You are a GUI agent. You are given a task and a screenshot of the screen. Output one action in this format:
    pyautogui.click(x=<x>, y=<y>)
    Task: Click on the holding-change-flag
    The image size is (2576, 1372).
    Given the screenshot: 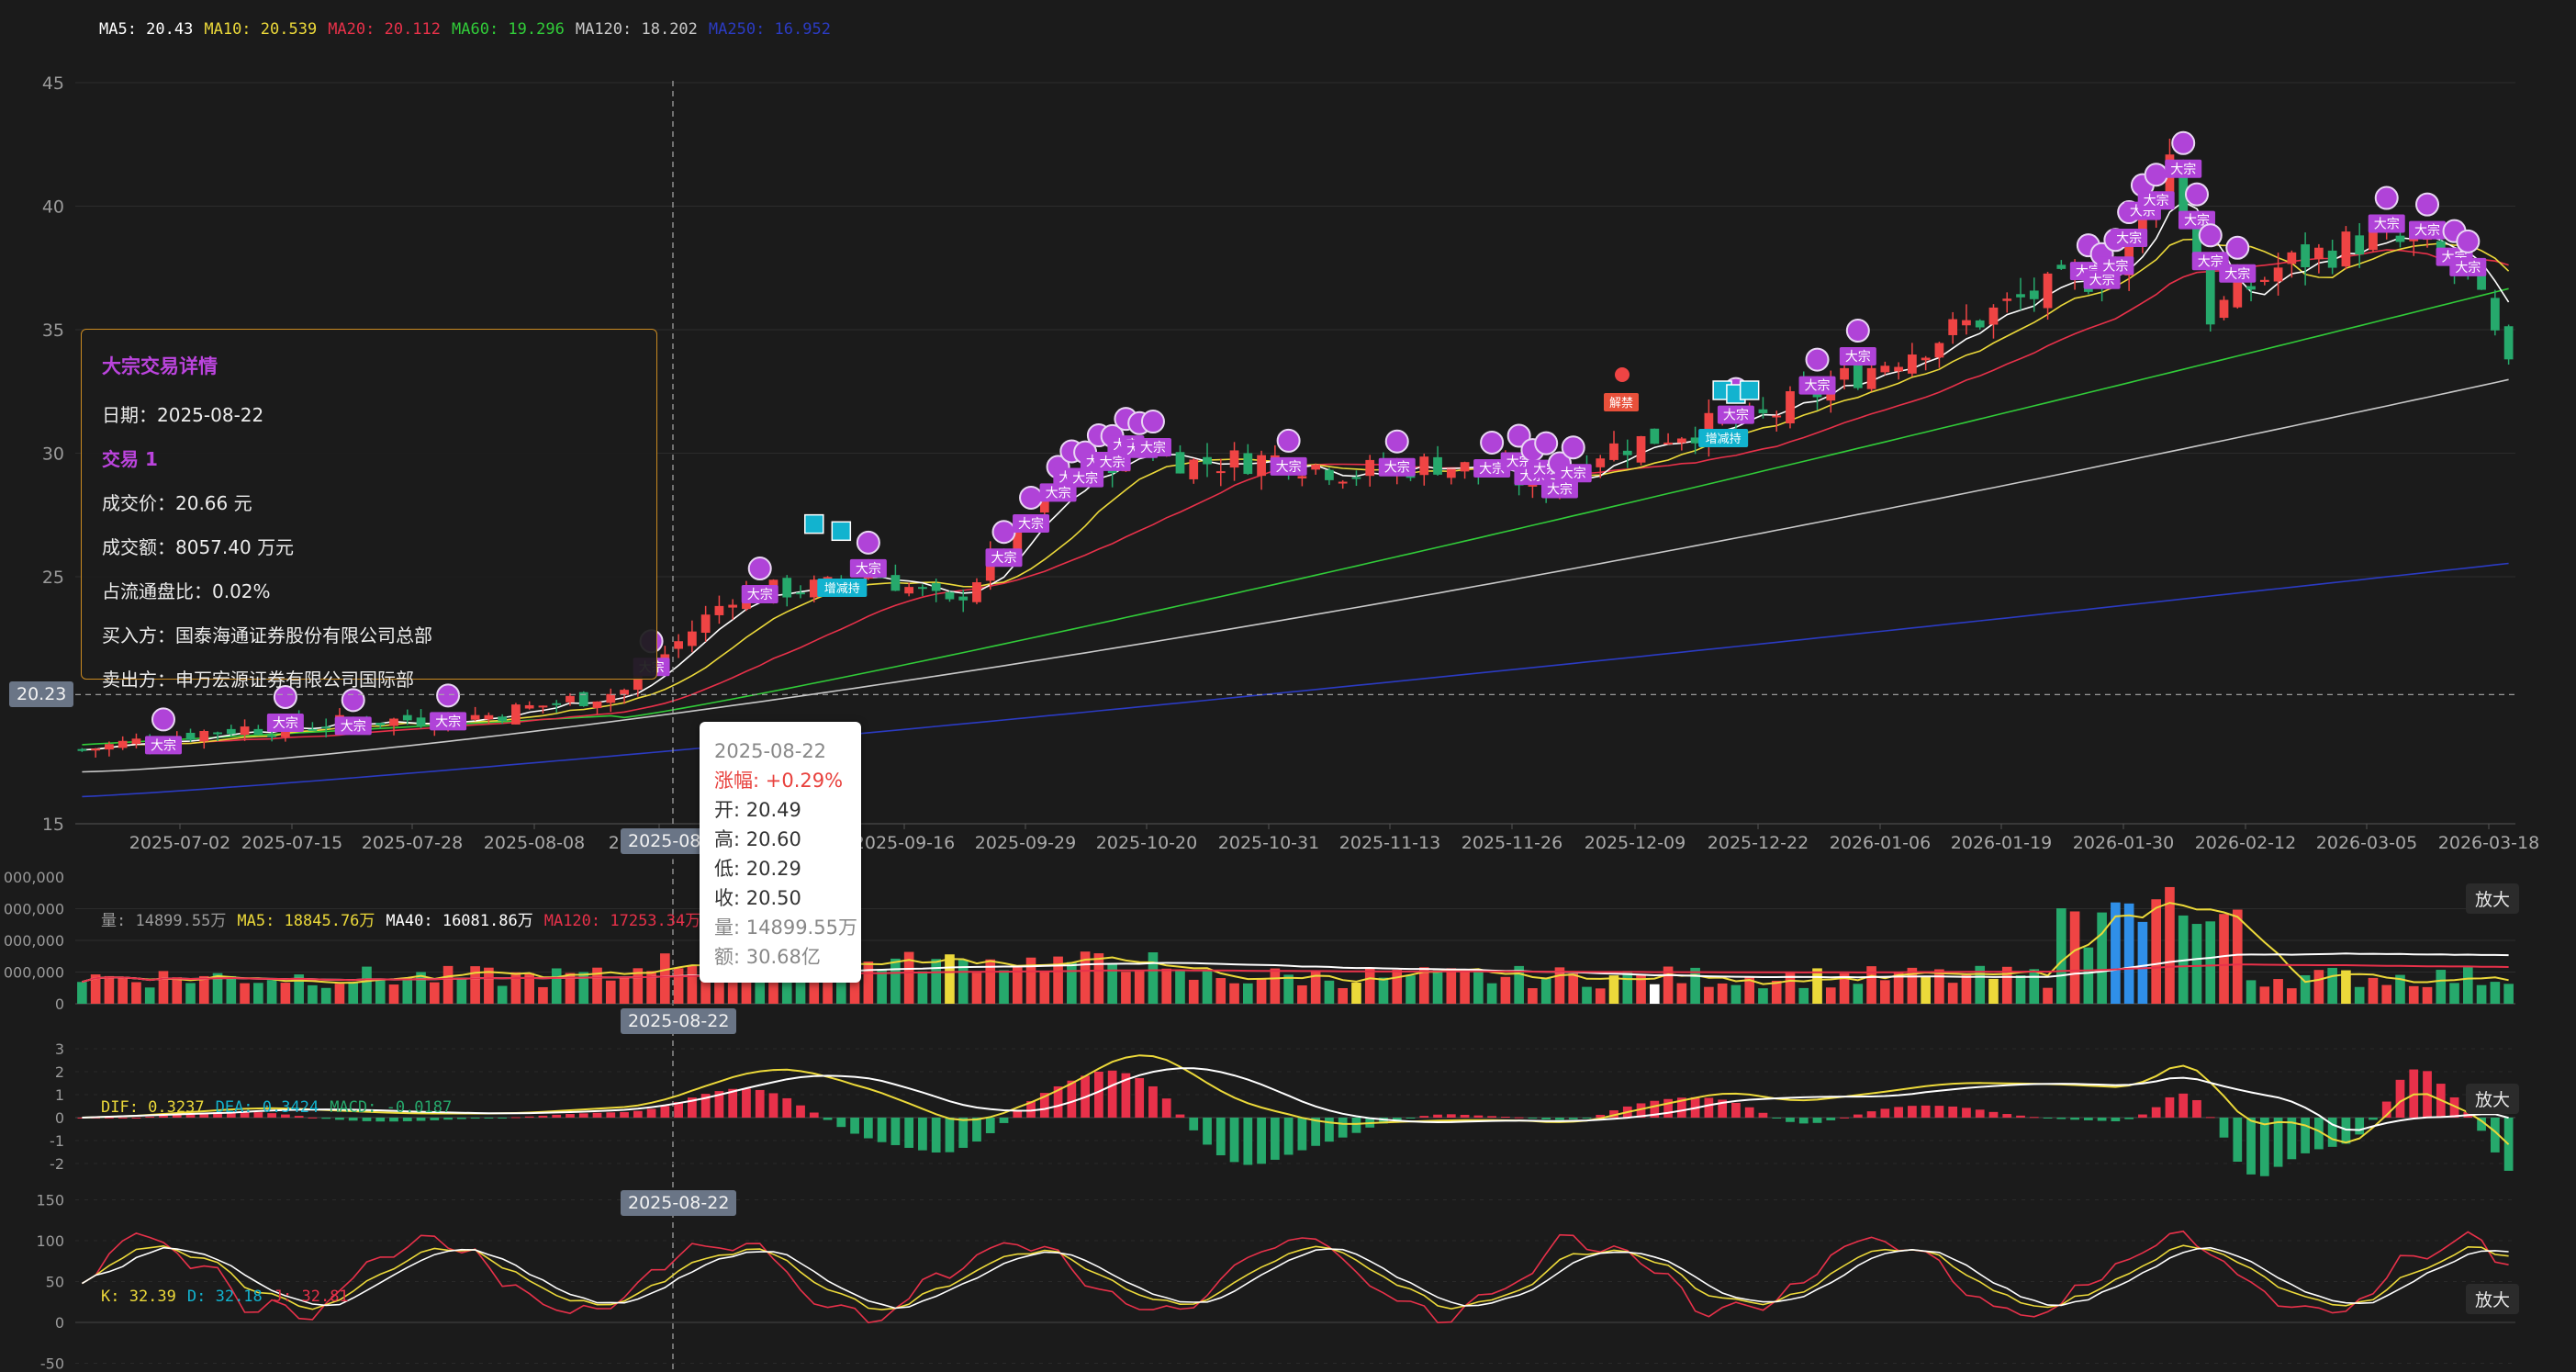 What is the action you would take?
    pyautogui.click(x=1749, y=390)
    